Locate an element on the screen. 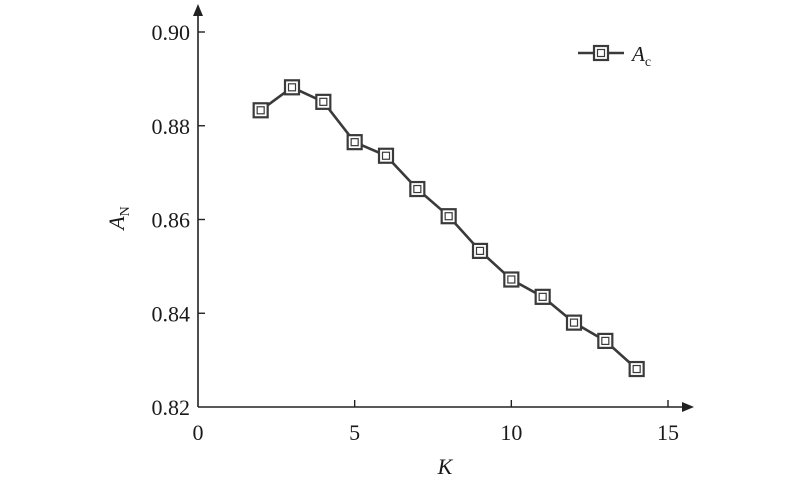 The height and width of the screenshot is (481, 800). y-axis-title-main: A is located at coordinates (116, 224).